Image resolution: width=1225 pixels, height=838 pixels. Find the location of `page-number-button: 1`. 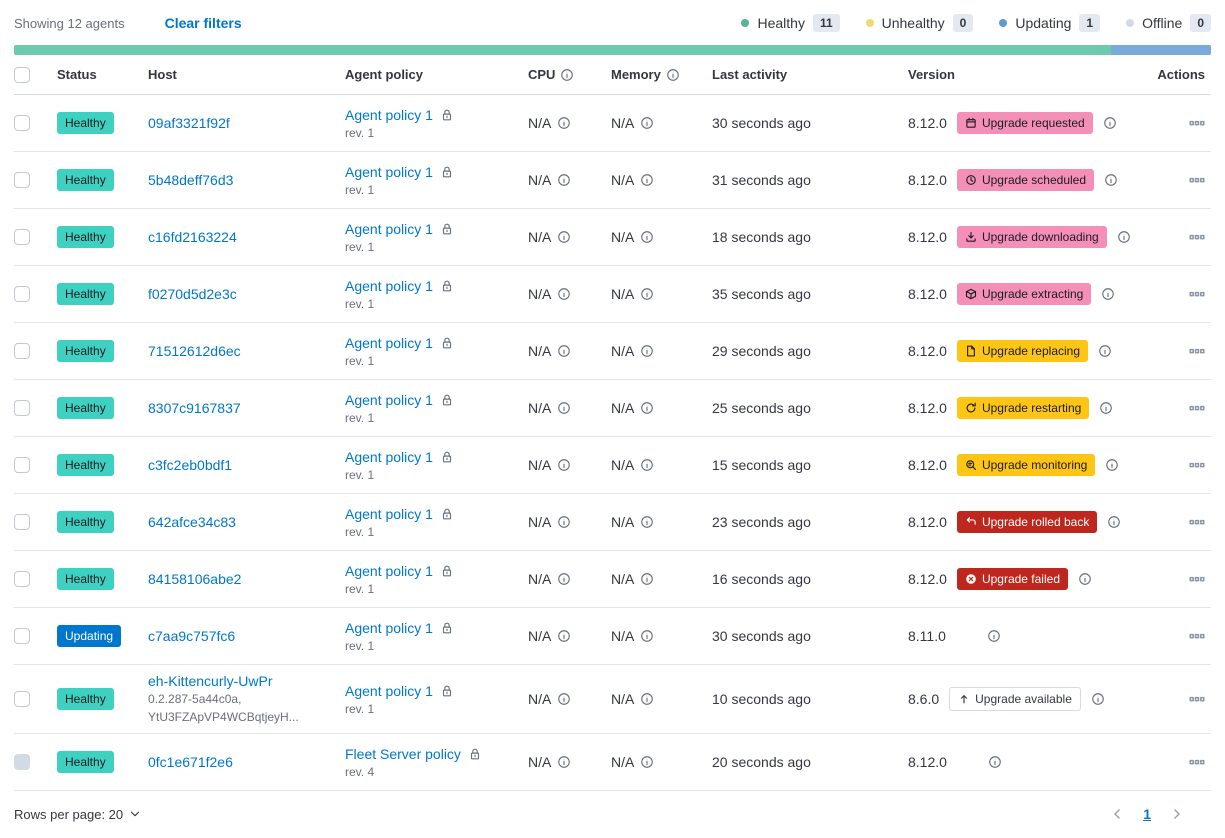

page-number-button: 1 is located at coordinates (1147, 814).